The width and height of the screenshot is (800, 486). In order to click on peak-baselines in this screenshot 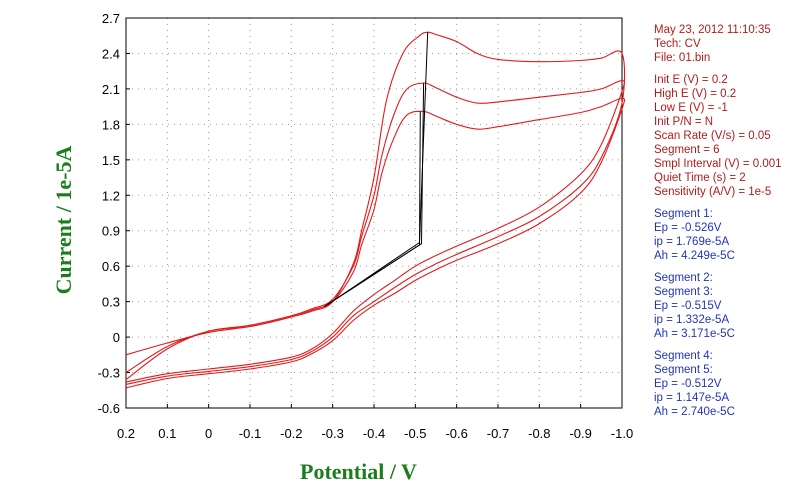, I will do `click(376, 169)`.